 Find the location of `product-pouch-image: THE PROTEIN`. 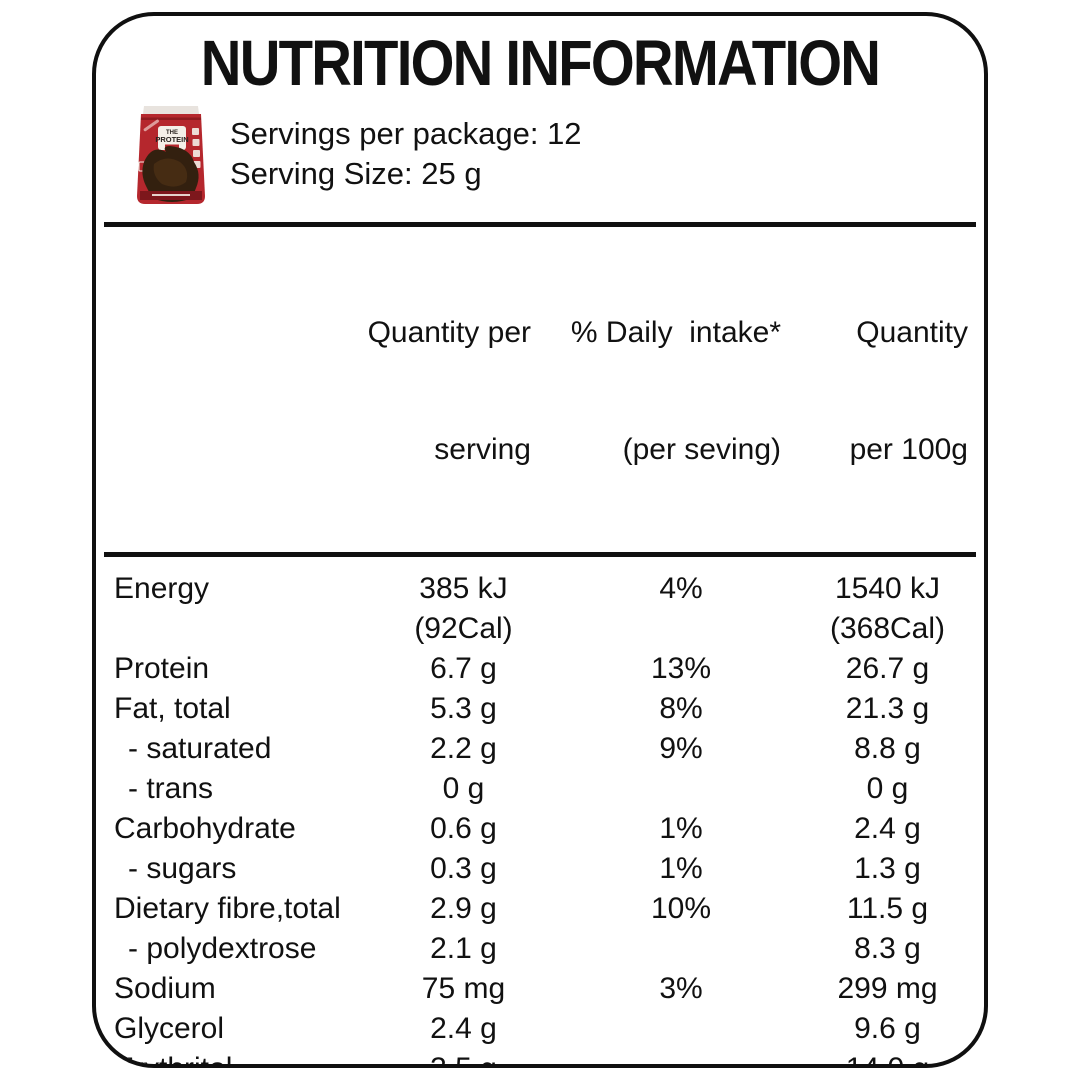

product-pouch-image: THE PROTEIN is located at coordinates (171, 155).